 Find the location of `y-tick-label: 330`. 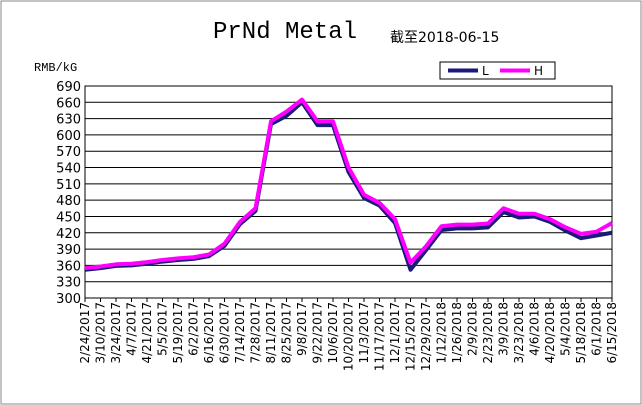

y-tick-label: 330 is located at coordinates (68, 283).